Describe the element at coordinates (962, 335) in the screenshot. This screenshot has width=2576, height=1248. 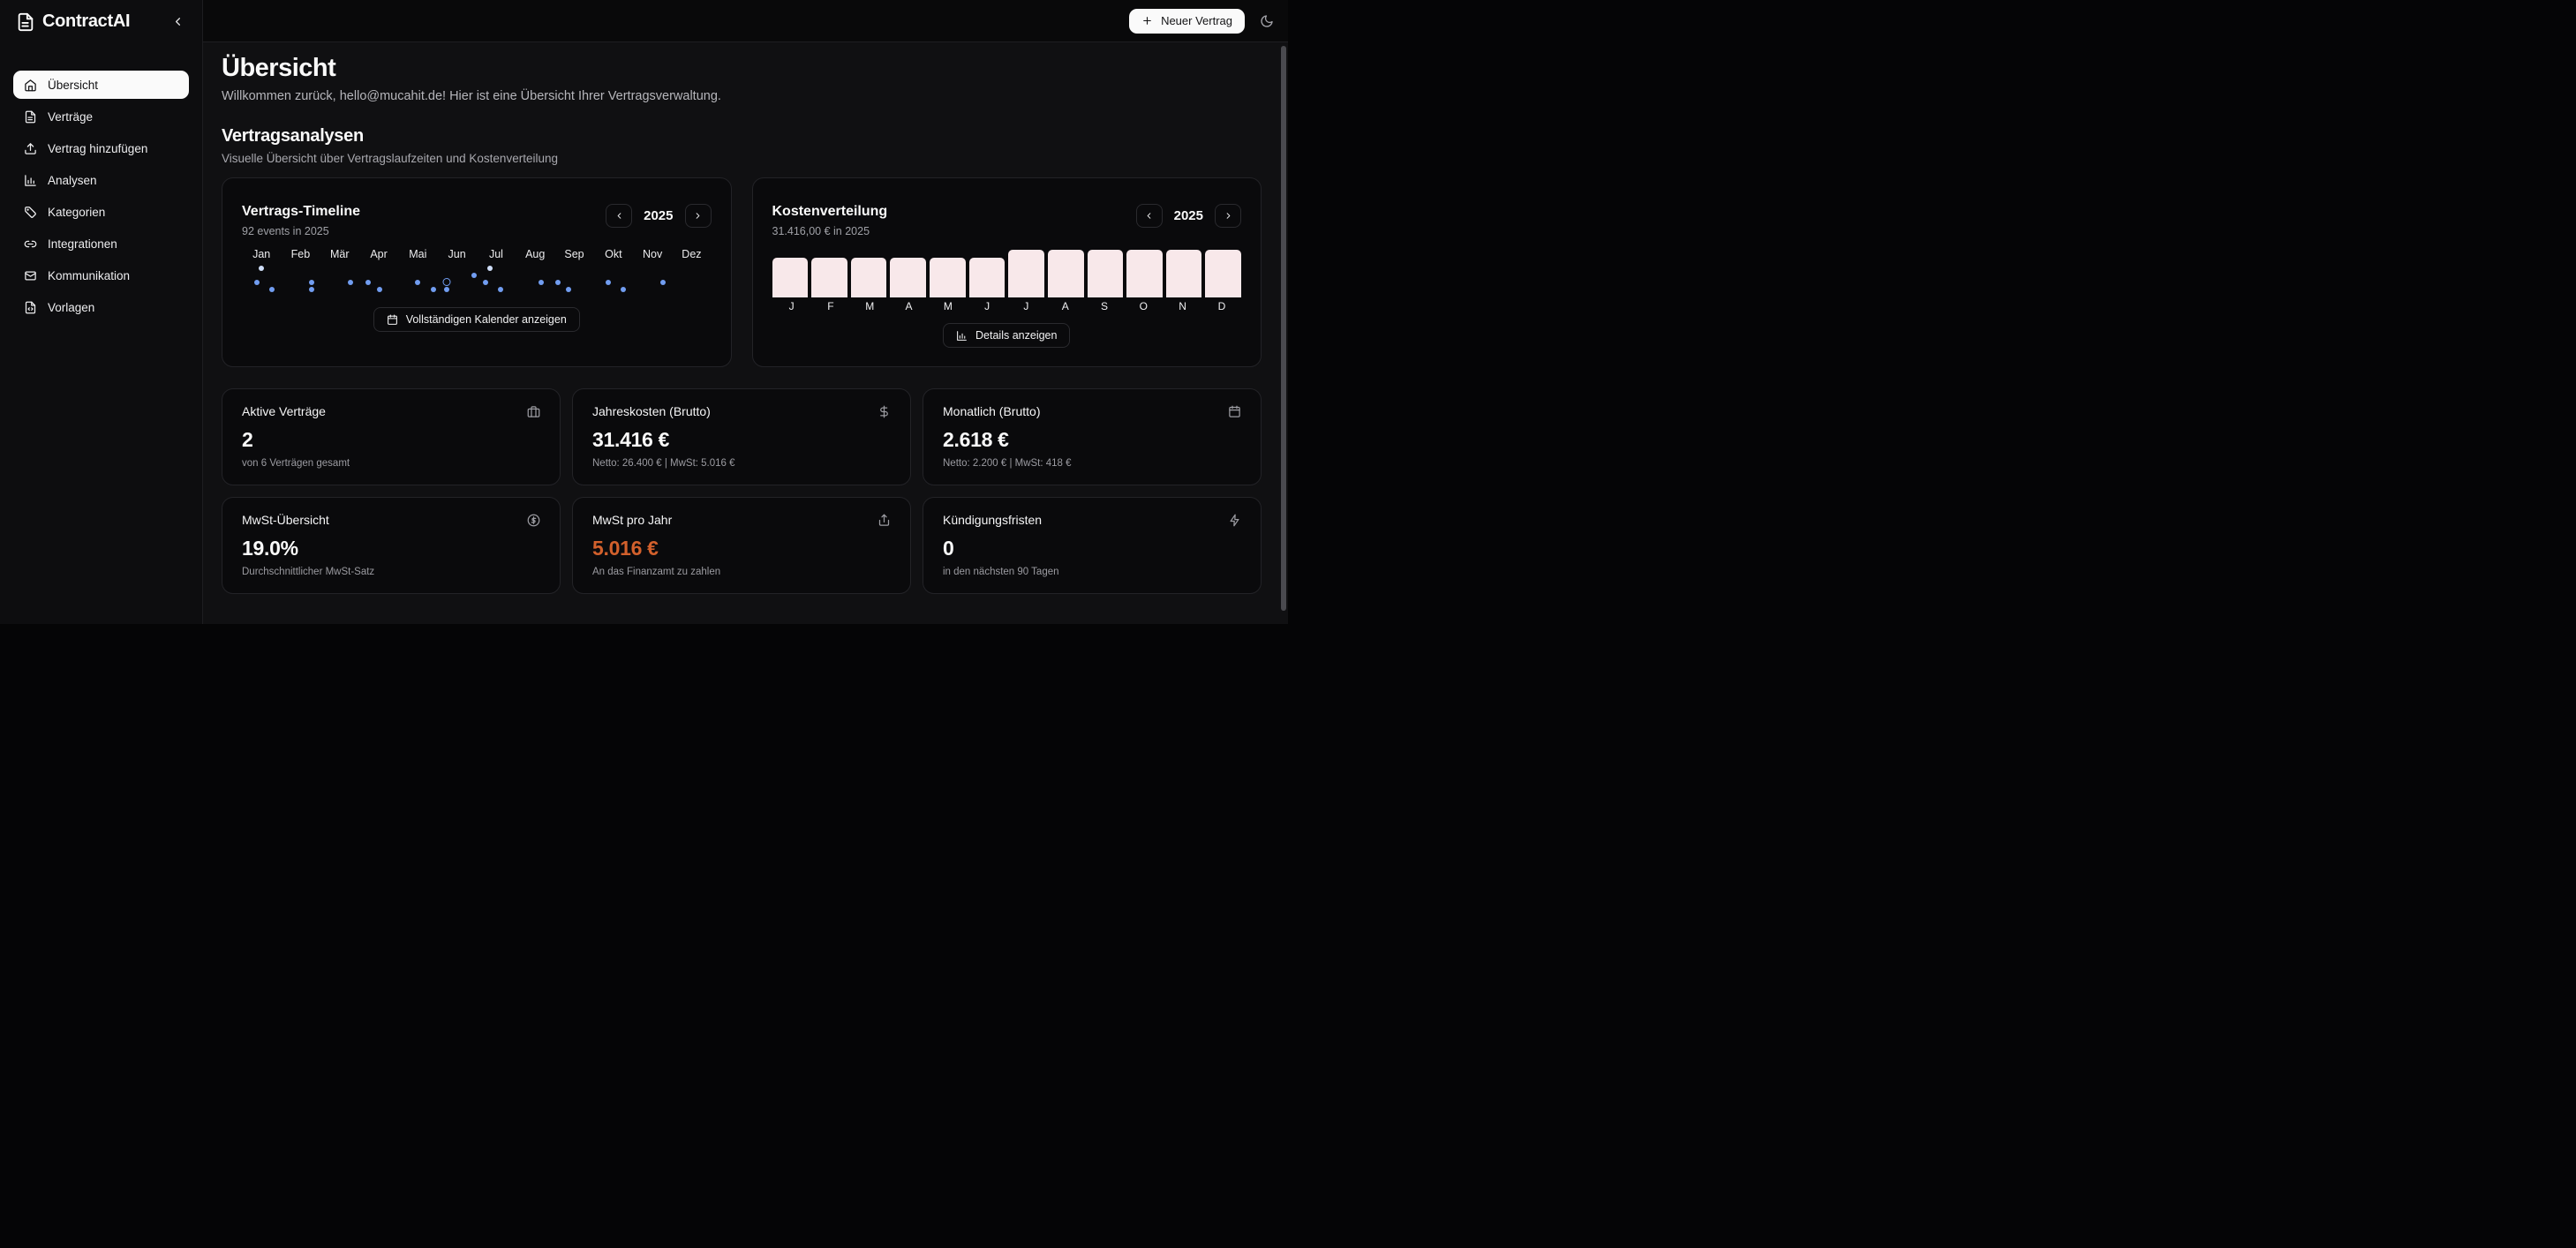
I see `bar-chart-icon` at that location.